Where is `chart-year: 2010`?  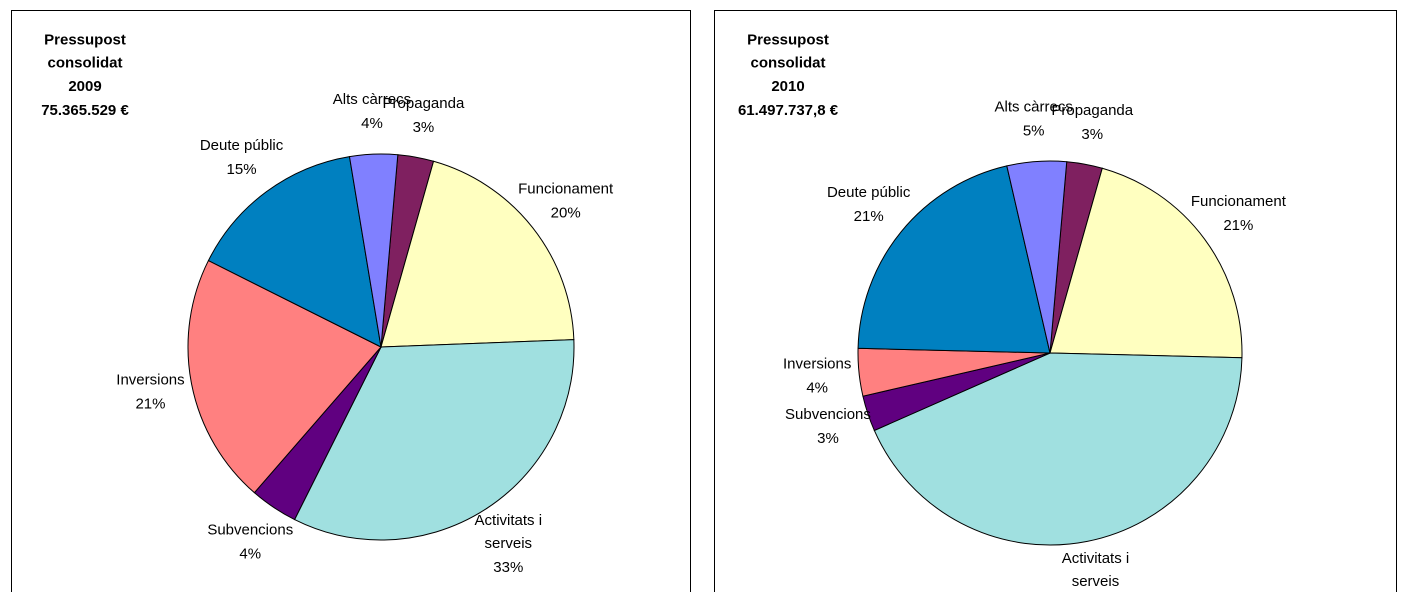 chart-year: 2010 is located at coordinates (787, 86).